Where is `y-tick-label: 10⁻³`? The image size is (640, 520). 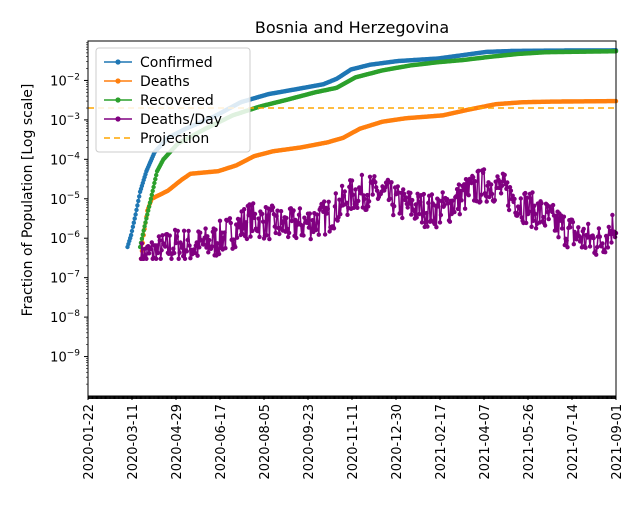 y-tick-label: 10⁻³ is located at coordinates (65, 120).